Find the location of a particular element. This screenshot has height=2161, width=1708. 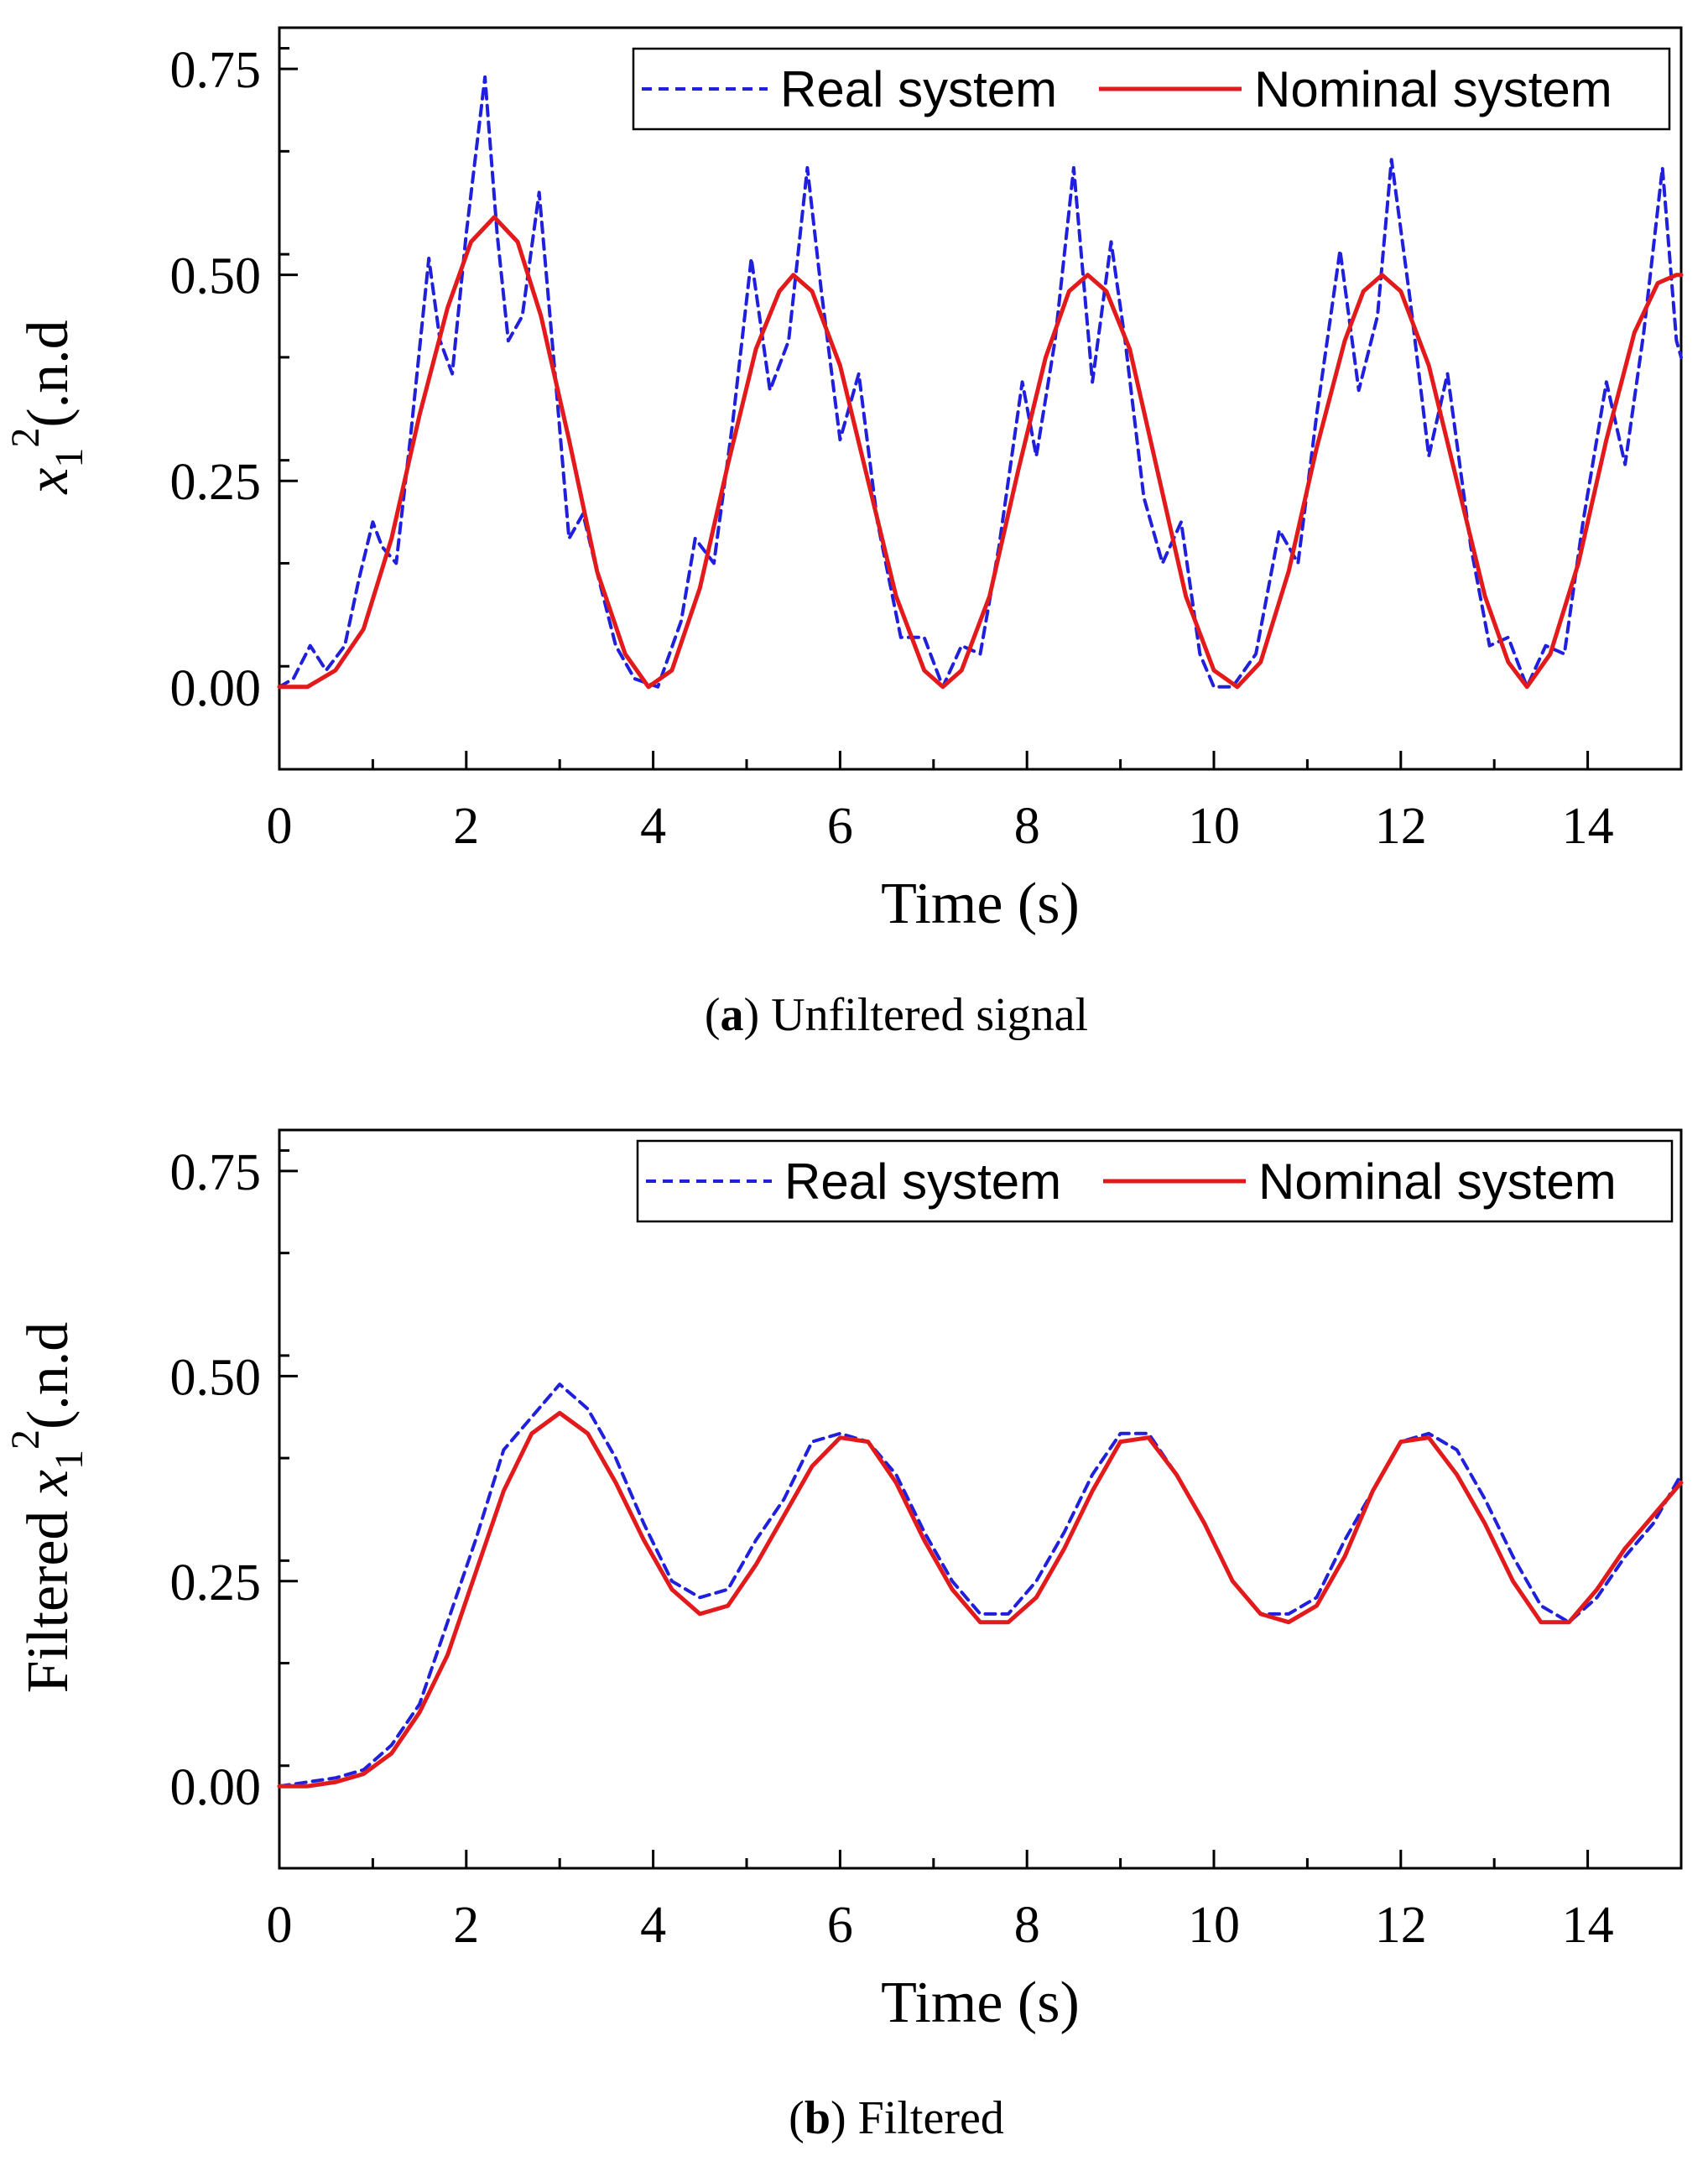

series-nominal-system-line is located at coordinates (980, 1600).